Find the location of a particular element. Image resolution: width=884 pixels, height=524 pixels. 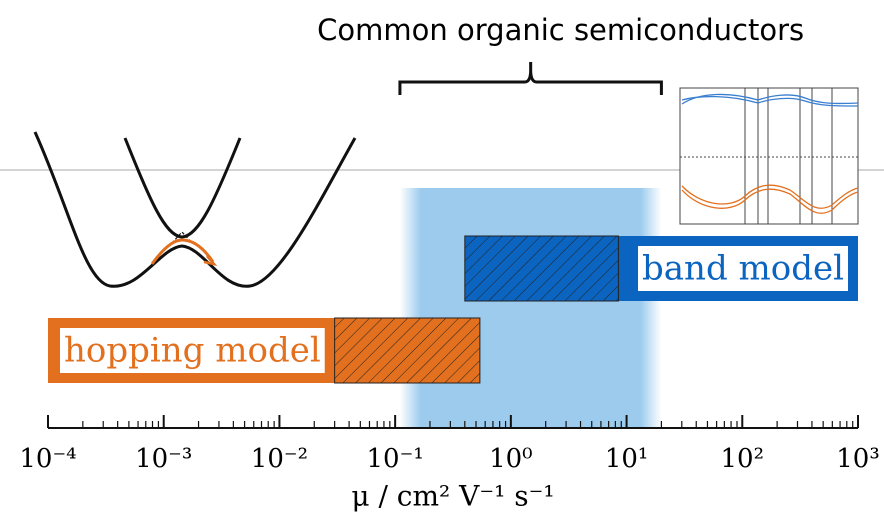

tick-label: 10³ is located at coordinates (858, 459).